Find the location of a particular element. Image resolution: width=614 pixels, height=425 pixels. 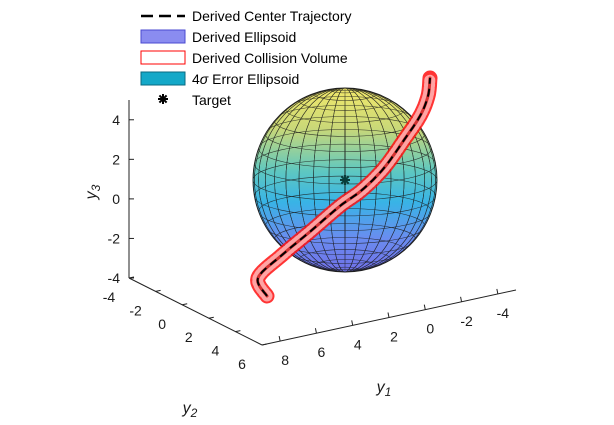

y1-tick-label: 8 is located at coordinates (285, 360).